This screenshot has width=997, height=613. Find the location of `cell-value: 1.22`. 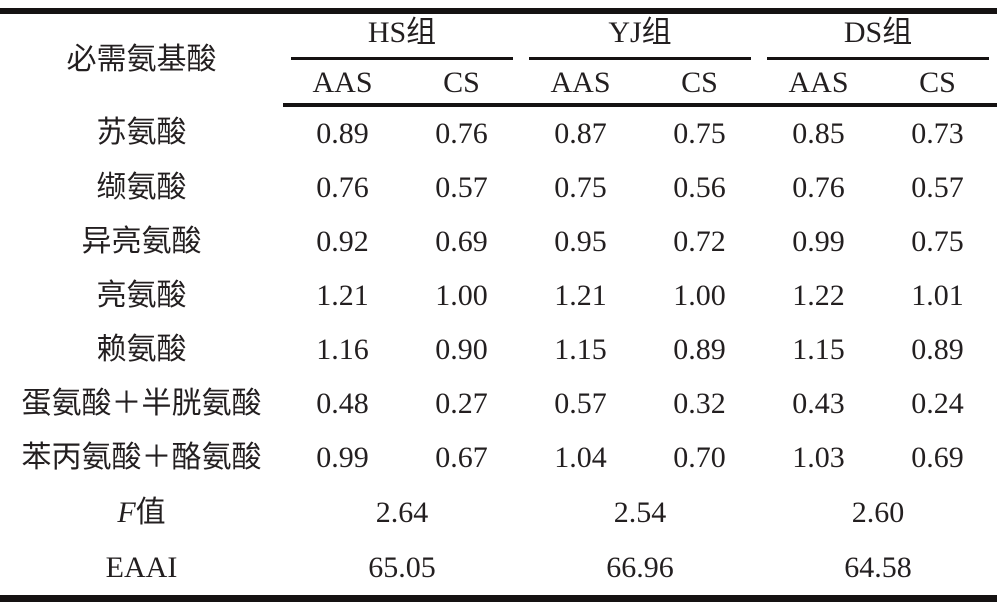

cell-value: 1.22 is located at coordinates (818, 295).